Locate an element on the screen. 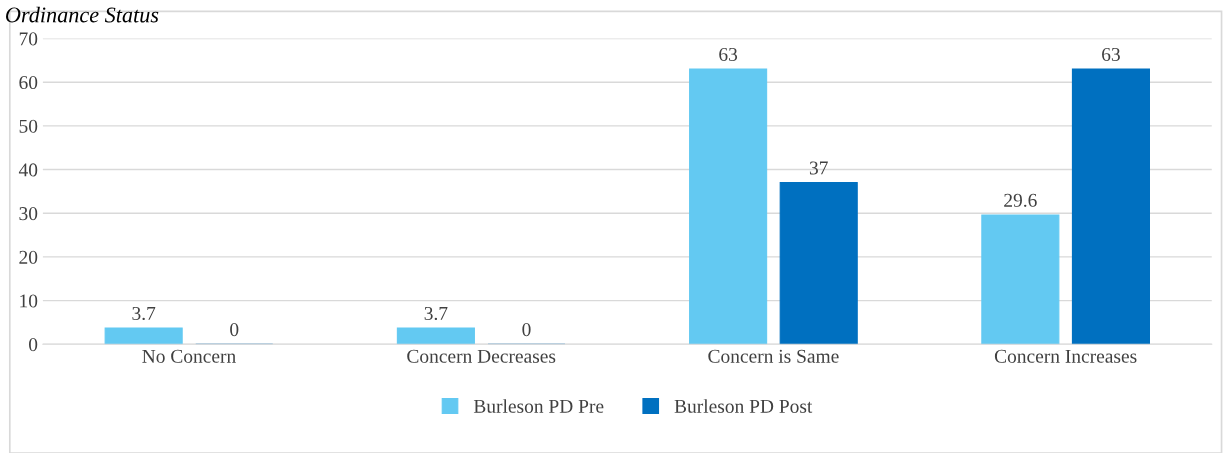  y-tick-label: 30 is located at coordinates (28, 214).